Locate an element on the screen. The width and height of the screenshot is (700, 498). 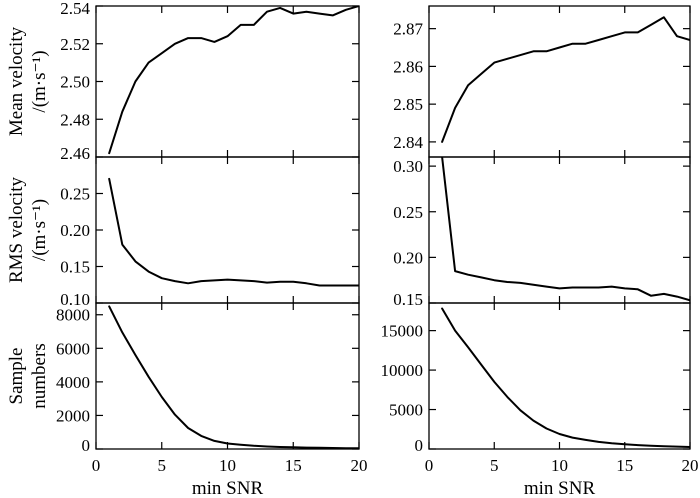
rms-left-series-line is located at coordinates (233, 232).